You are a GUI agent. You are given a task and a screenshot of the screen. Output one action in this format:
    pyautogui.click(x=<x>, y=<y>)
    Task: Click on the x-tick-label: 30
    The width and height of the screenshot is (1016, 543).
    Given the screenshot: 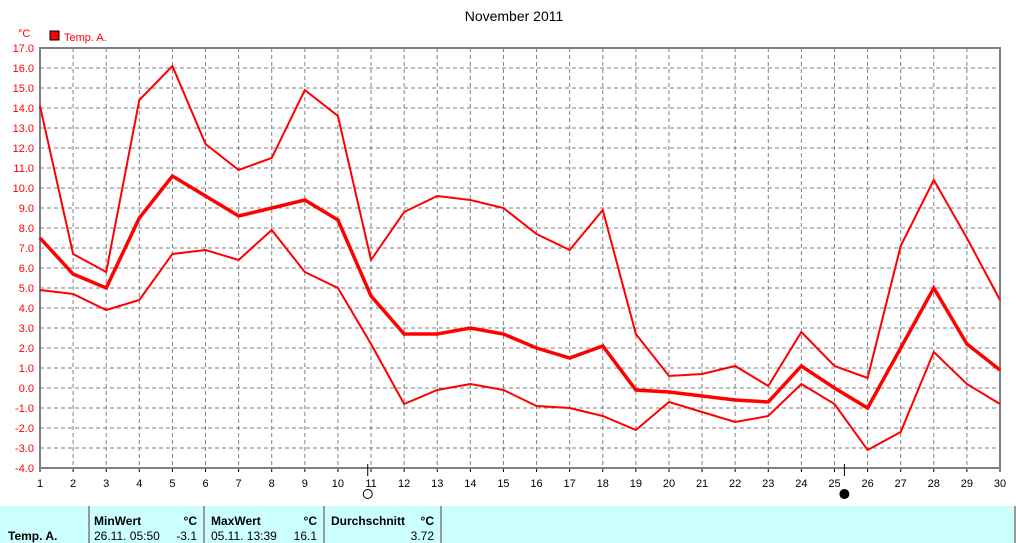 What is the action you would take?
    pyautogui.click(x=1000, y=484)
    